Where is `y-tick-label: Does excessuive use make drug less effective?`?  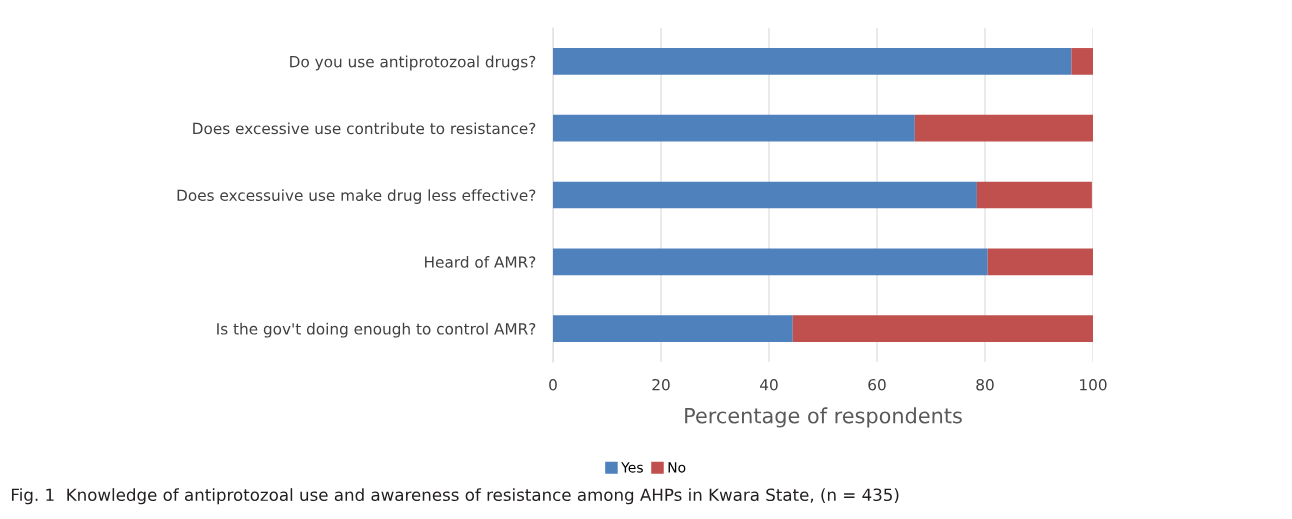
y-tick-label: Does excessuive use make drug less effective? is located at coordinates (356, 196).